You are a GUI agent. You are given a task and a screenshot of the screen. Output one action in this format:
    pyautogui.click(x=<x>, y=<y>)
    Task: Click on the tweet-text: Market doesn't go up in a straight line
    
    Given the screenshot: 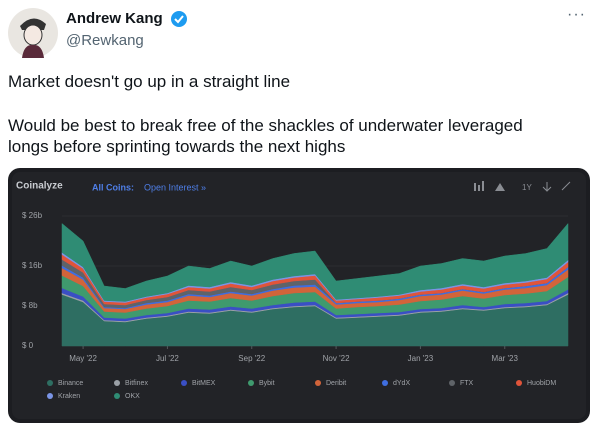 What is the action you would take?
    pyautogui.click(x=149, y=81)
    